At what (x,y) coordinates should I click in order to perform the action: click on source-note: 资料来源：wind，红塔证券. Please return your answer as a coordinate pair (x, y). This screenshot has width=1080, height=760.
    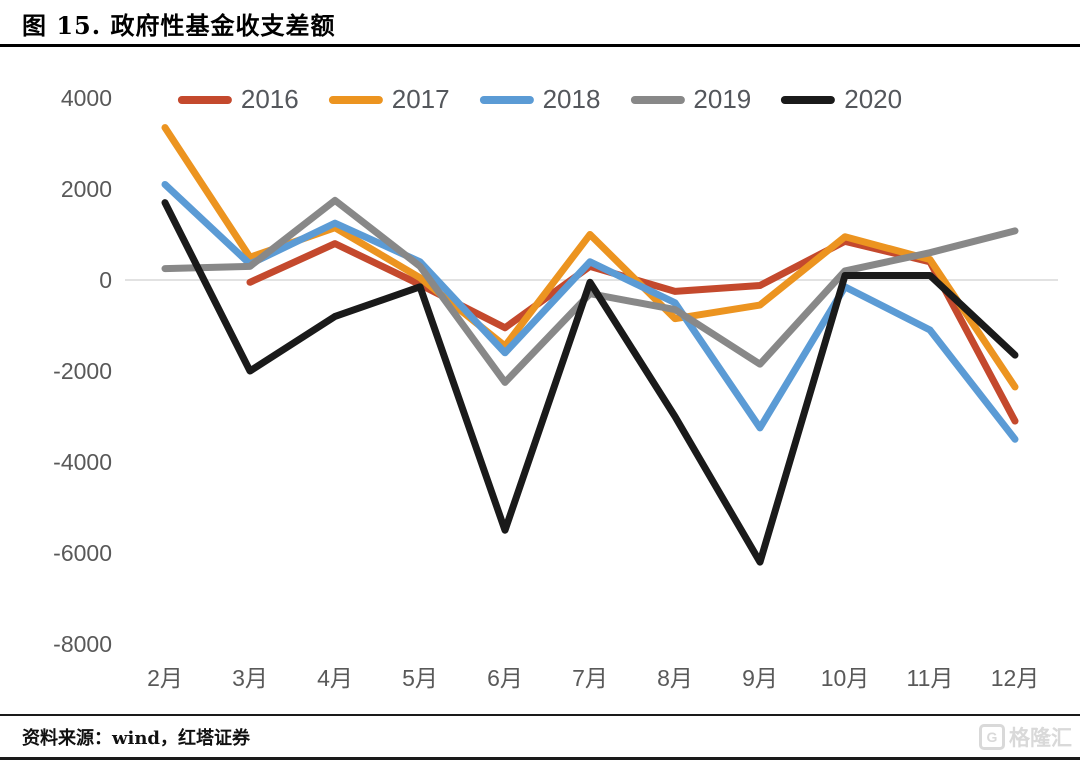
    Looking at the image, I should click on (136, 738).